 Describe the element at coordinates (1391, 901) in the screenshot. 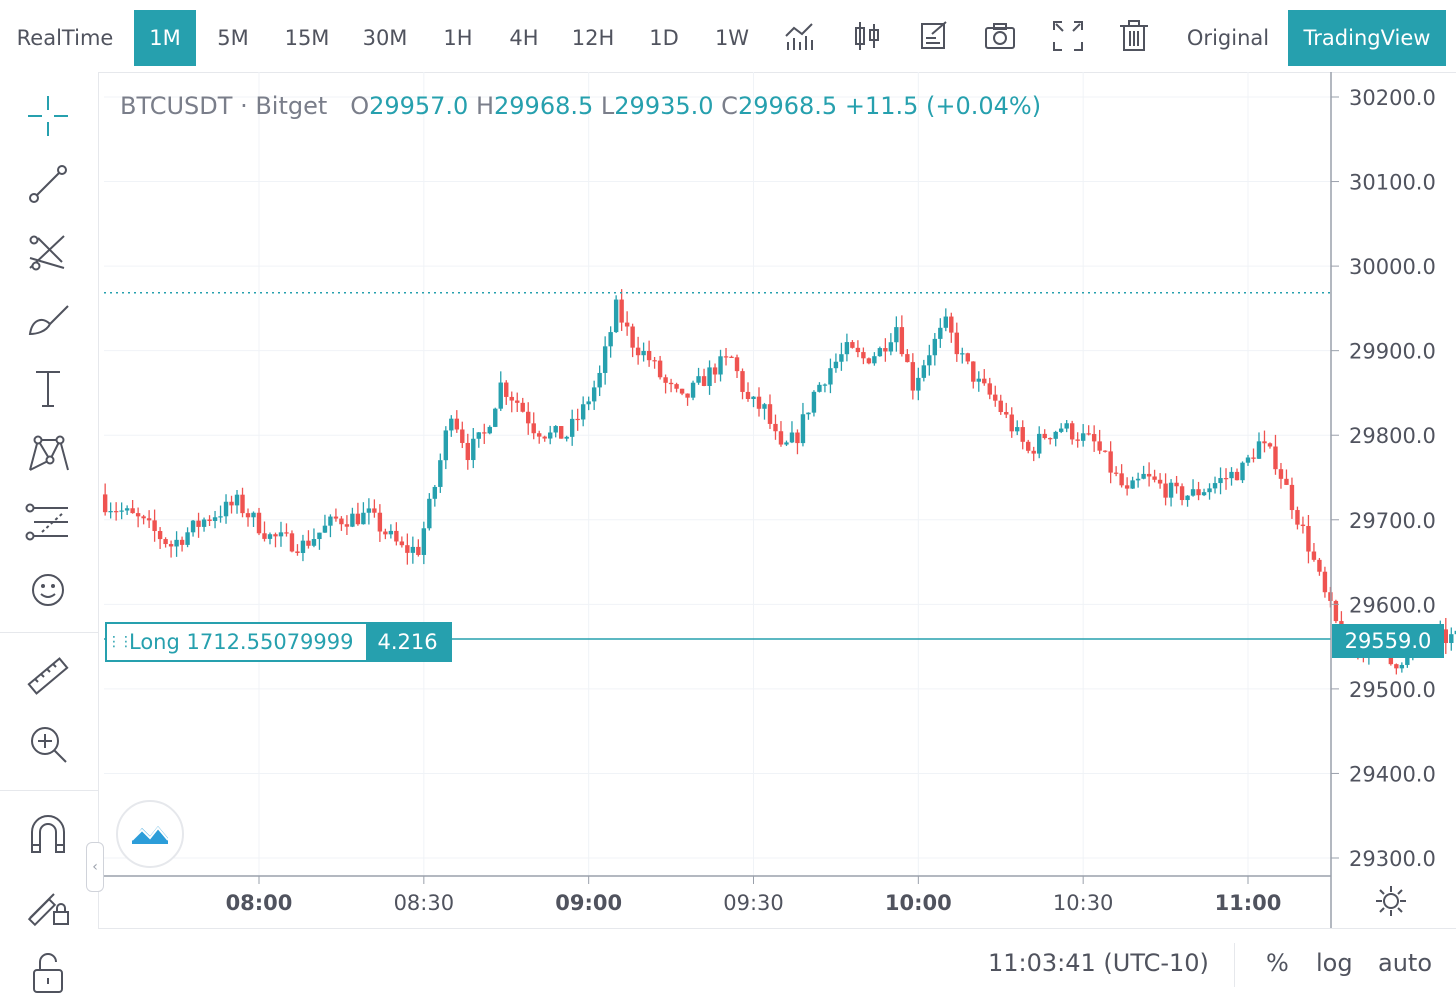

I see `settings-gear-icon` at that location.